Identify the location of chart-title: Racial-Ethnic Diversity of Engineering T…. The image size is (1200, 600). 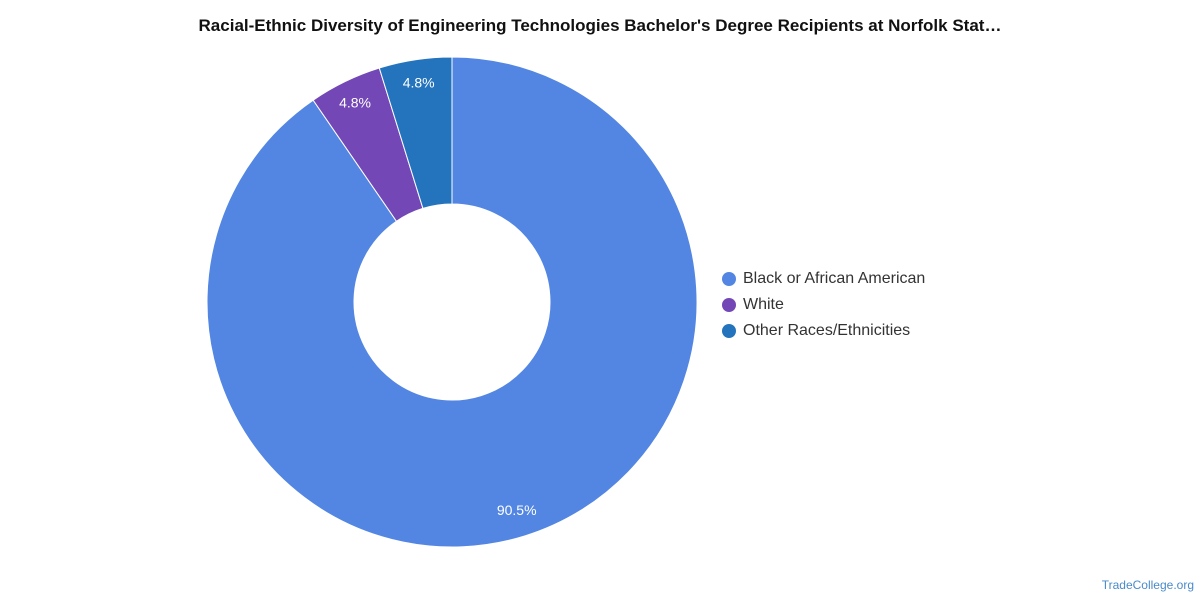
(600, 25).